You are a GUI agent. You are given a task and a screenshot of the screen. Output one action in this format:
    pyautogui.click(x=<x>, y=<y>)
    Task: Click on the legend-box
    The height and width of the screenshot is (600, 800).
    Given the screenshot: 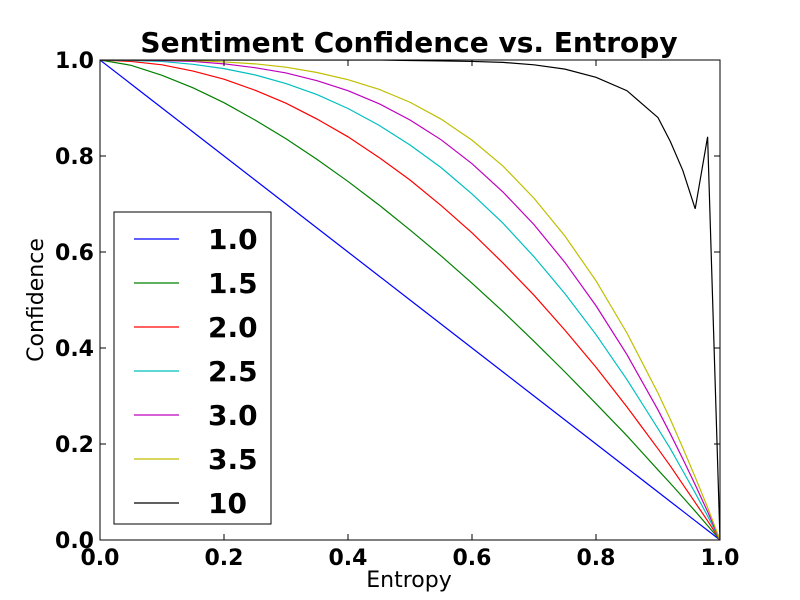 What is the action you would take?
    pyautogui.click(x=192, y=368)
    